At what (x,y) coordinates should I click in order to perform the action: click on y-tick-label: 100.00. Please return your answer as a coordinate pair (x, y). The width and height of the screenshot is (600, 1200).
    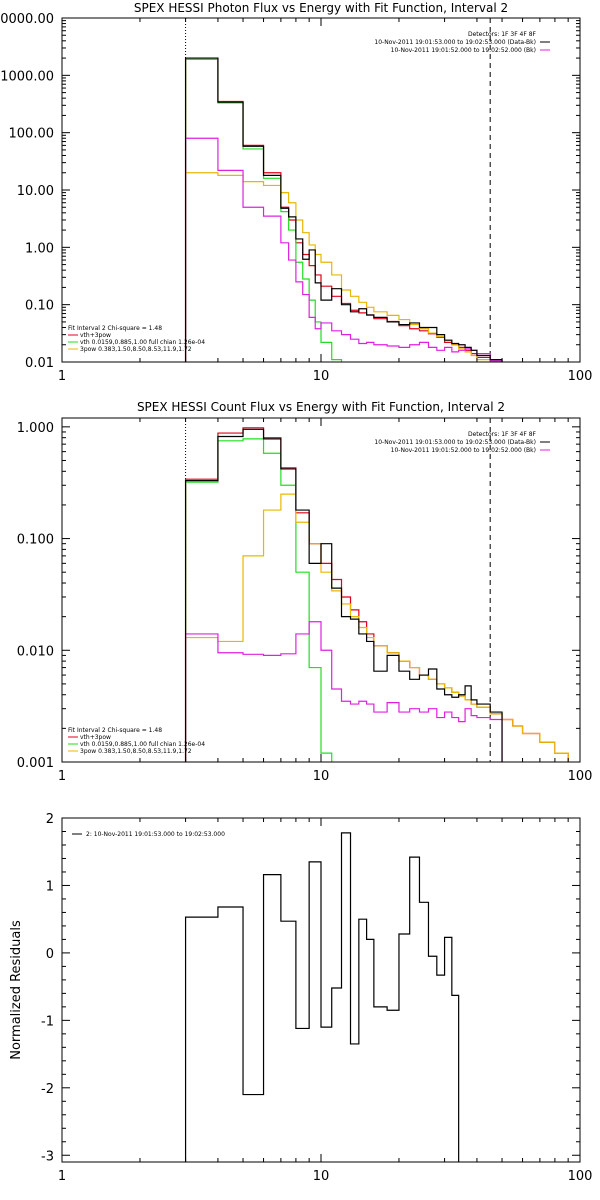
    Looking at the image, I should click on (32, 134).